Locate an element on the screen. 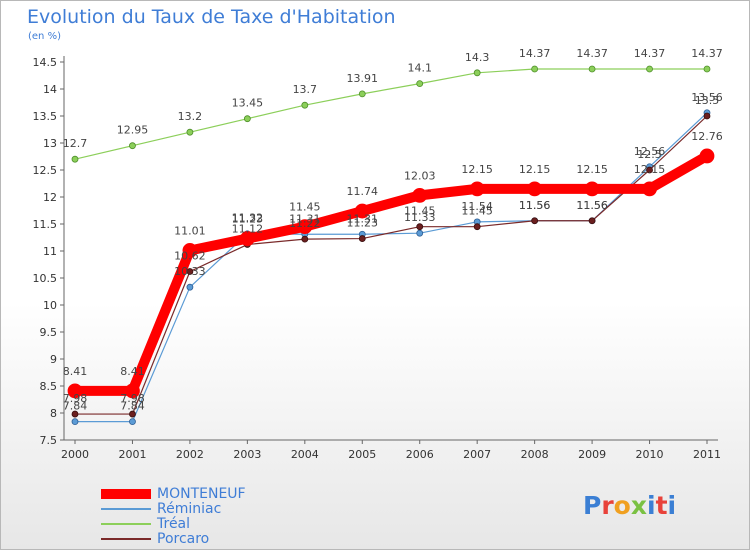 The width and height of the screenshot is (750, 550). logo-letter: x is located at coordinates (638, 505).